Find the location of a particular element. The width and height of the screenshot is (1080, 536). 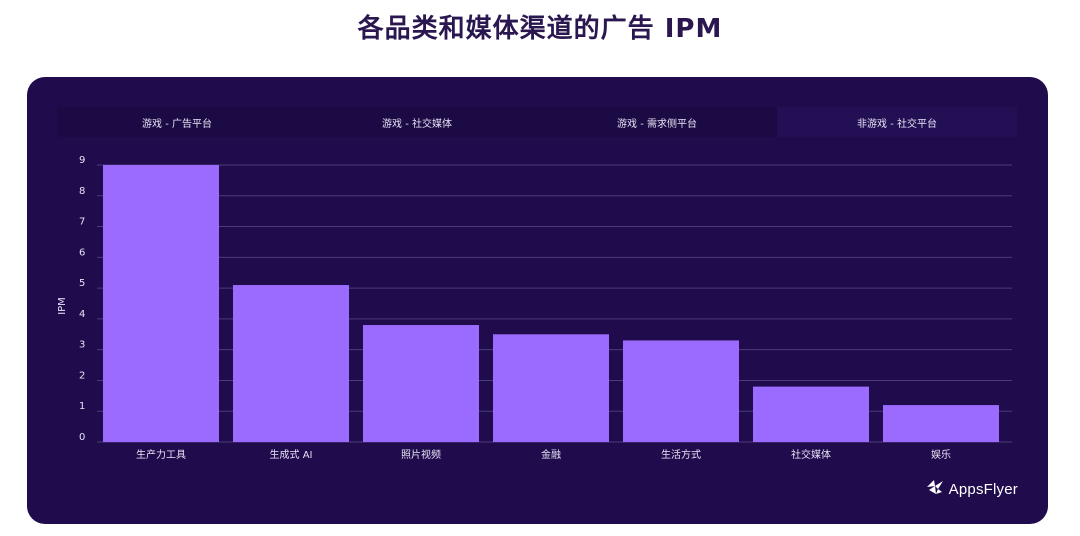

tab-game-social-media: 游戏 - 社交媒体 is located at coordinates (417, 122).